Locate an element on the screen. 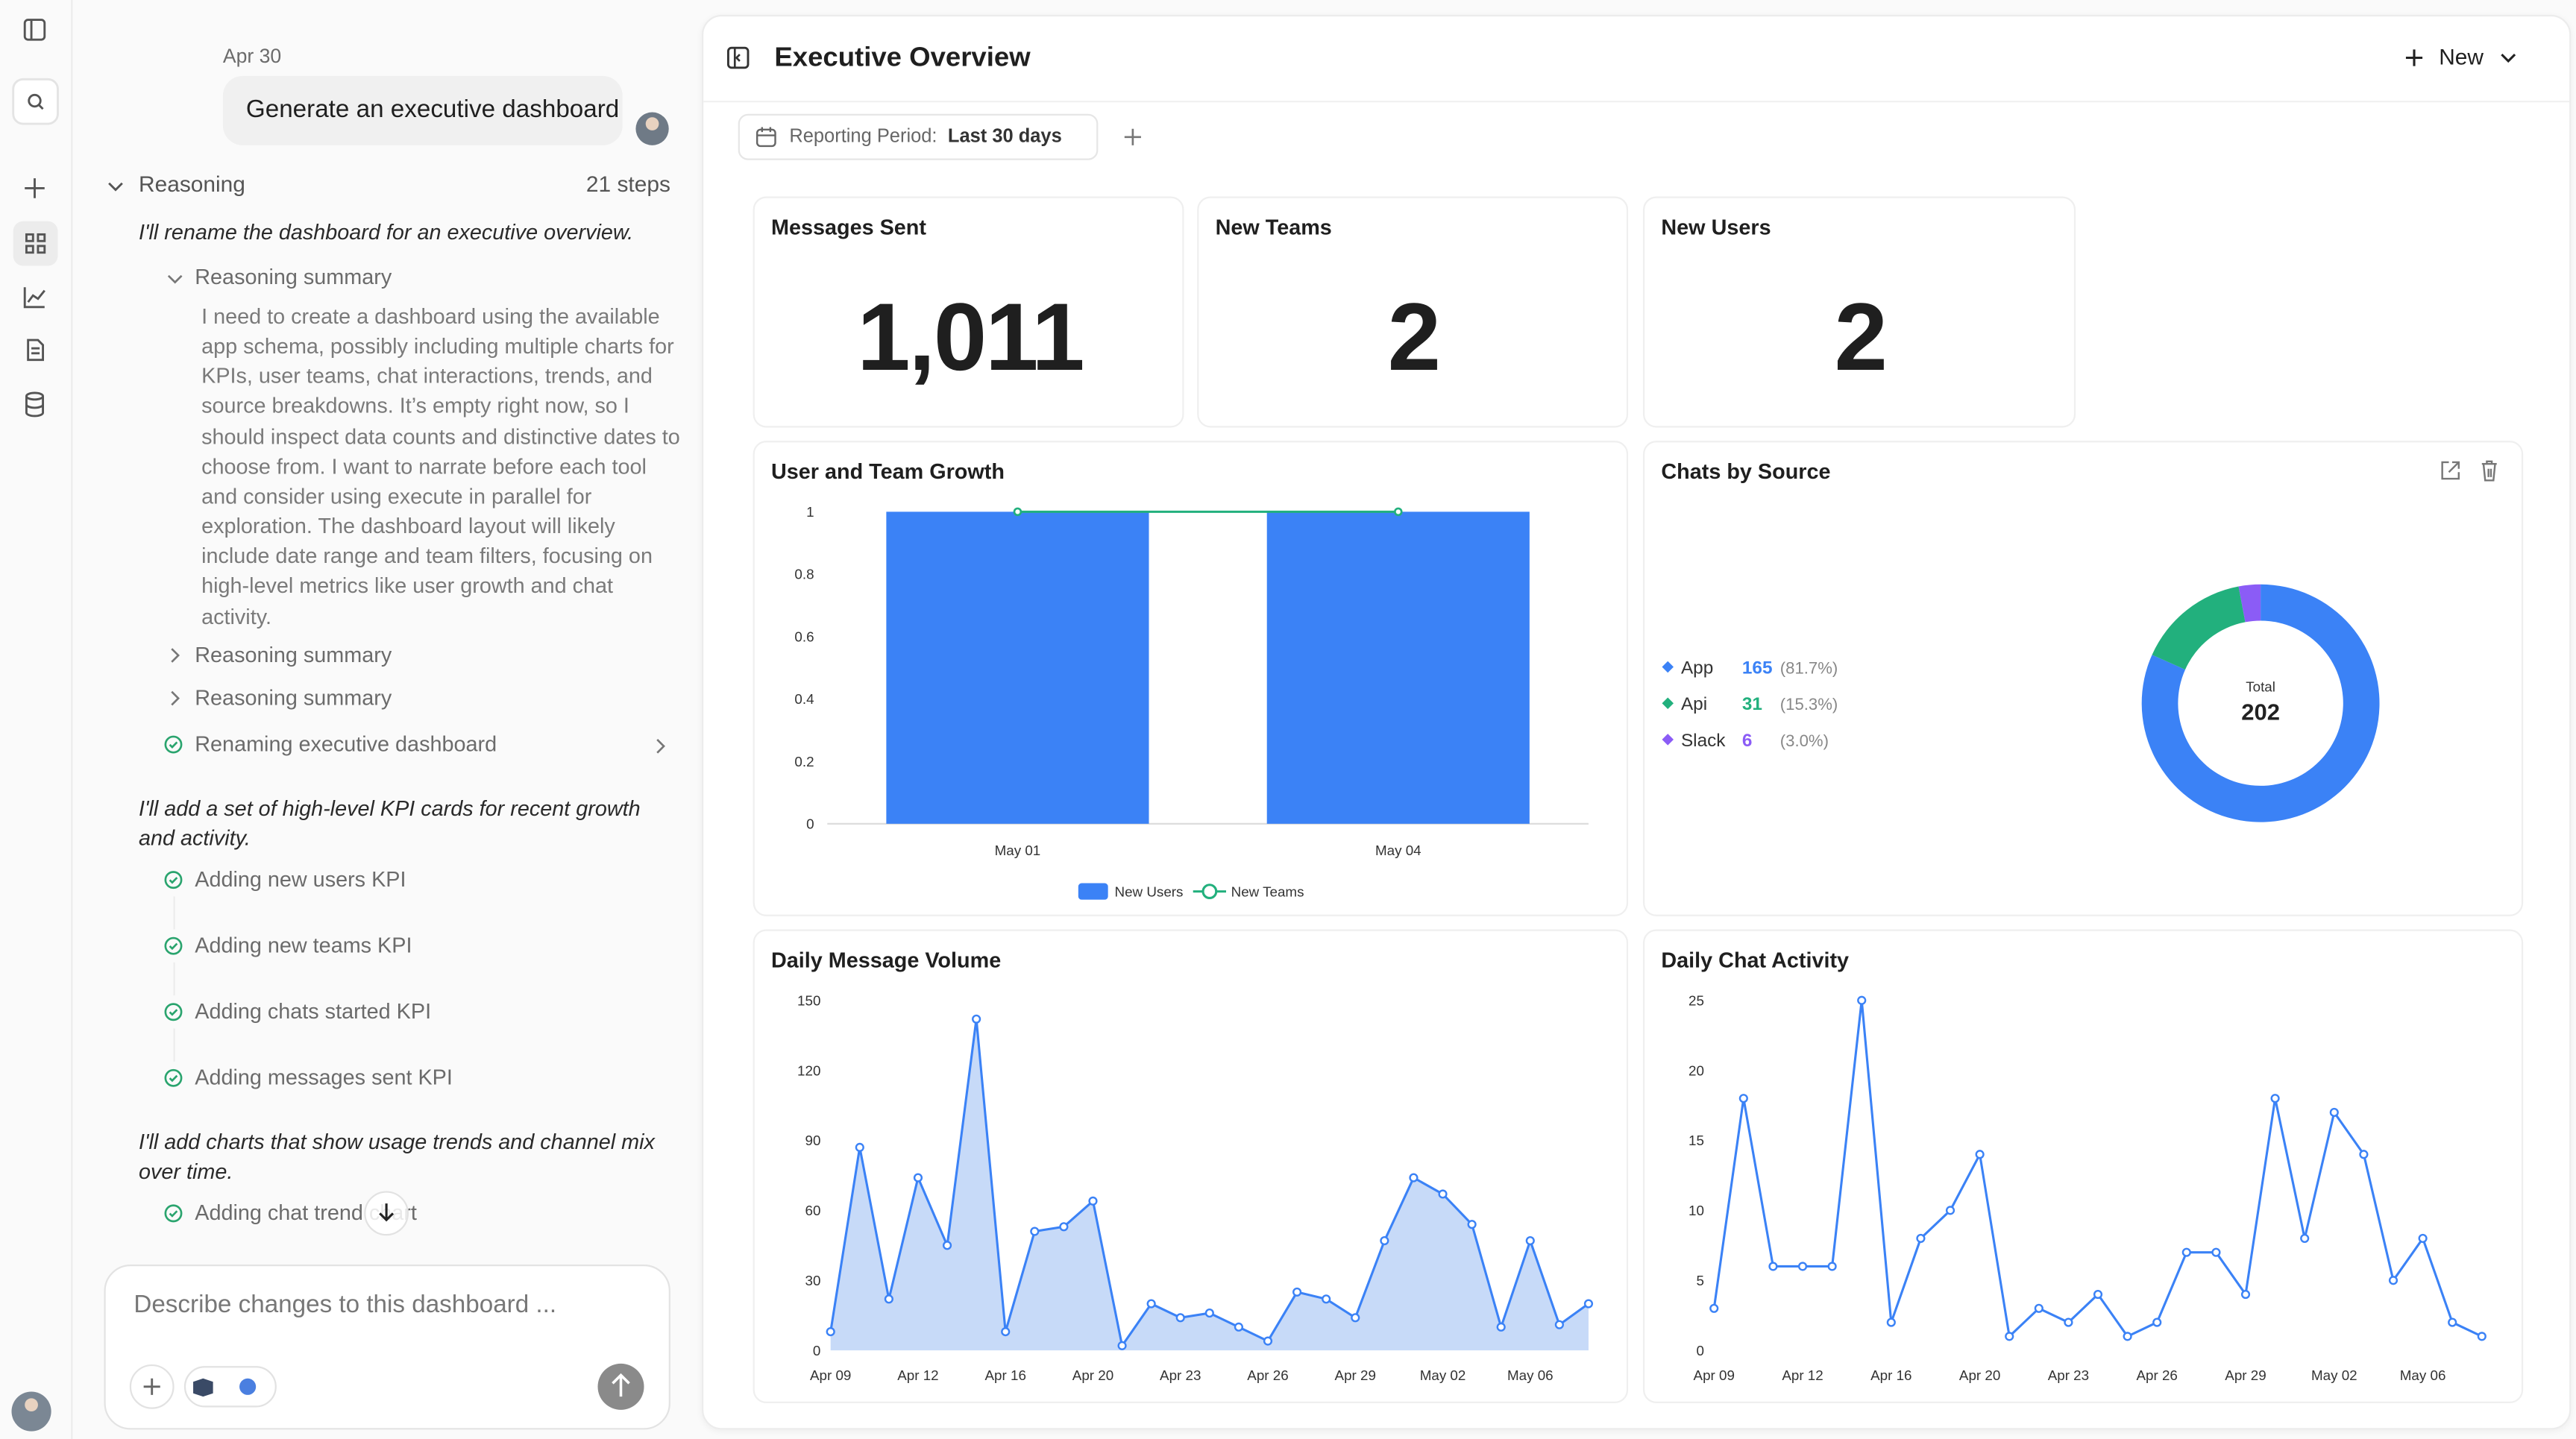 The width and height of the screenshot is (2576, 1439). x-tick-label: Apr 16 is located at coordinates (1891, 1375).